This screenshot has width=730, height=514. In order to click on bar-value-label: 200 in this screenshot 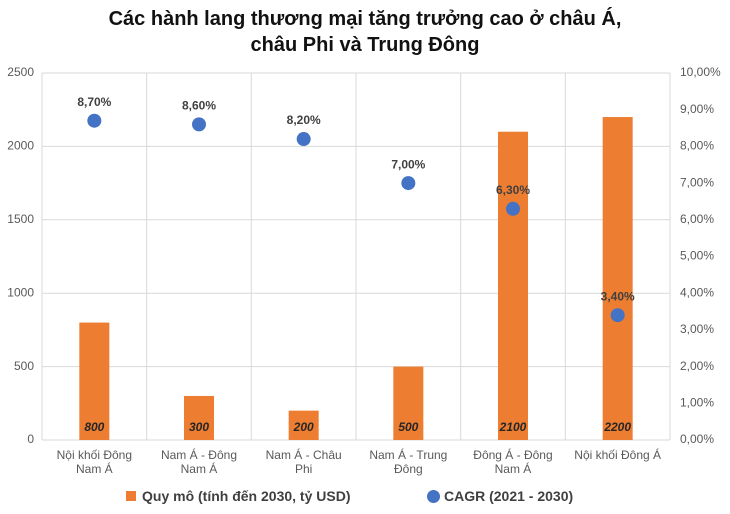, I will do `click(303, 427)`.